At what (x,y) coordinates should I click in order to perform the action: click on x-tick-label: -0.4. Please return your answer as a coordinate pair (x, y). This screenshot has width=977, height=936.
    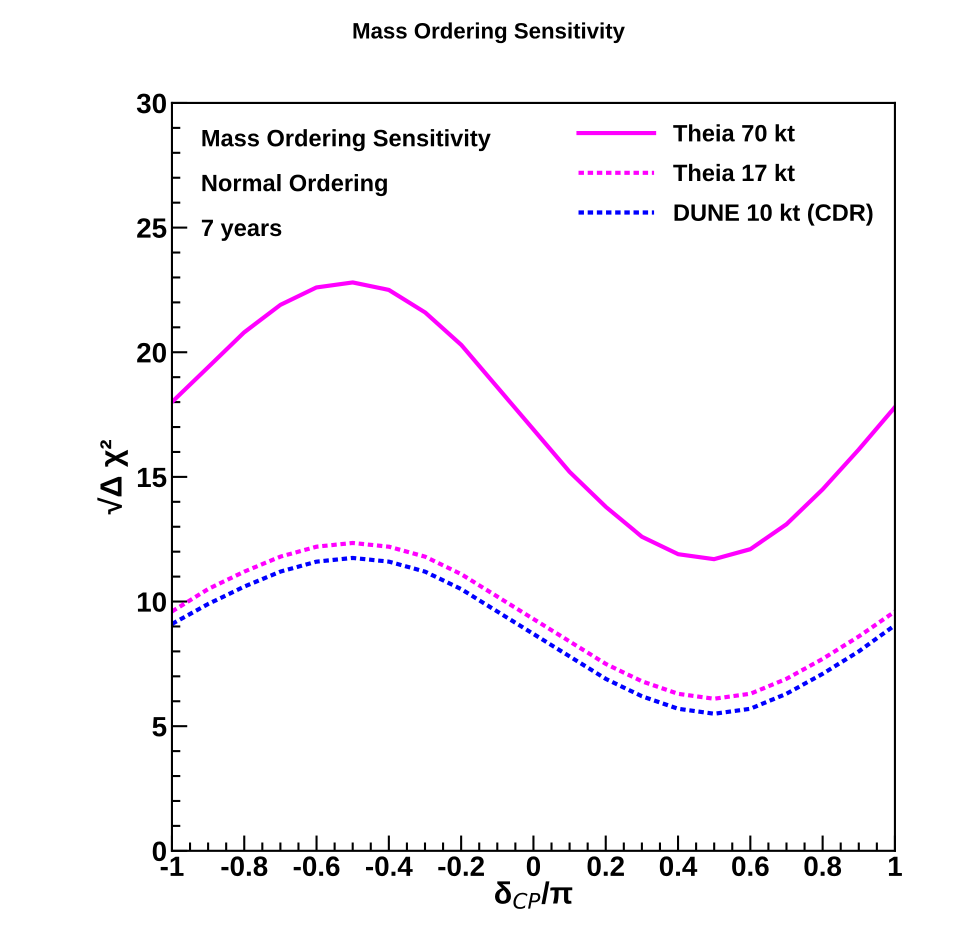
    Looking at the image, I should click on (389, 866).